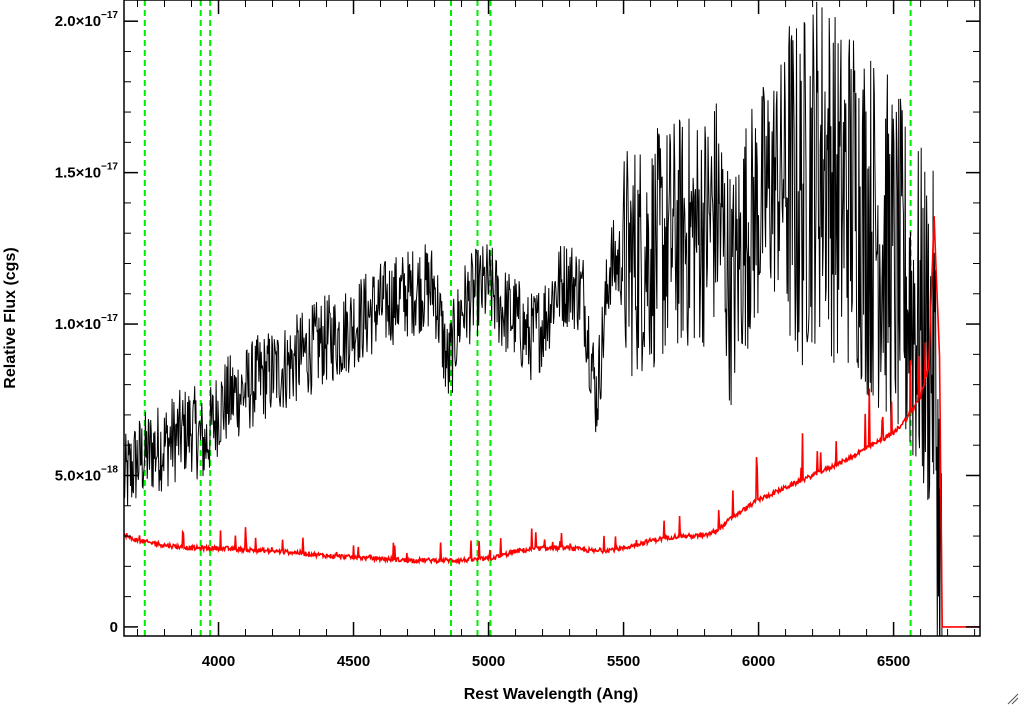 The width and height of the screenshot is (1020, 706). Describe the element at coordinates (758, 661) in the screenshot. I see `x-tick-label: 6000` at that location.